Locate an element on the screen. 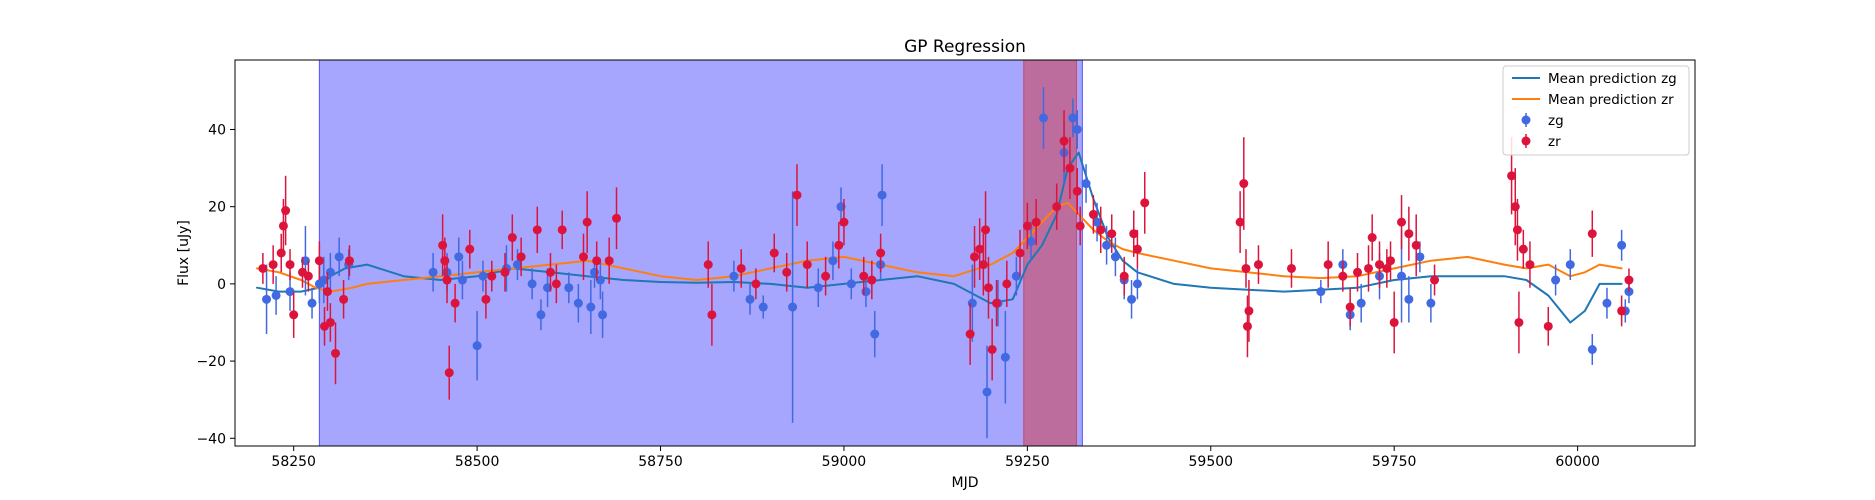 This screenshot has height=500, width=1875. legend-label-zr: zr is located at coordinates (1554, 142).